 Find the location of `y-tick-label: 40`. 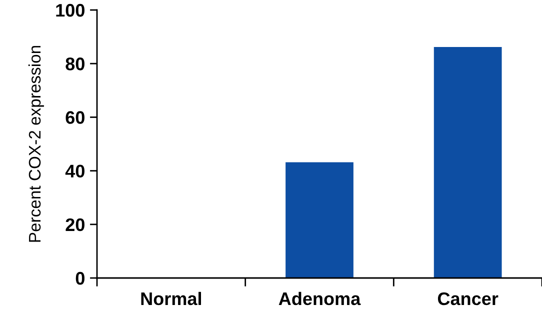

y-tick-label: 40 is located at coordinates (74, 171).